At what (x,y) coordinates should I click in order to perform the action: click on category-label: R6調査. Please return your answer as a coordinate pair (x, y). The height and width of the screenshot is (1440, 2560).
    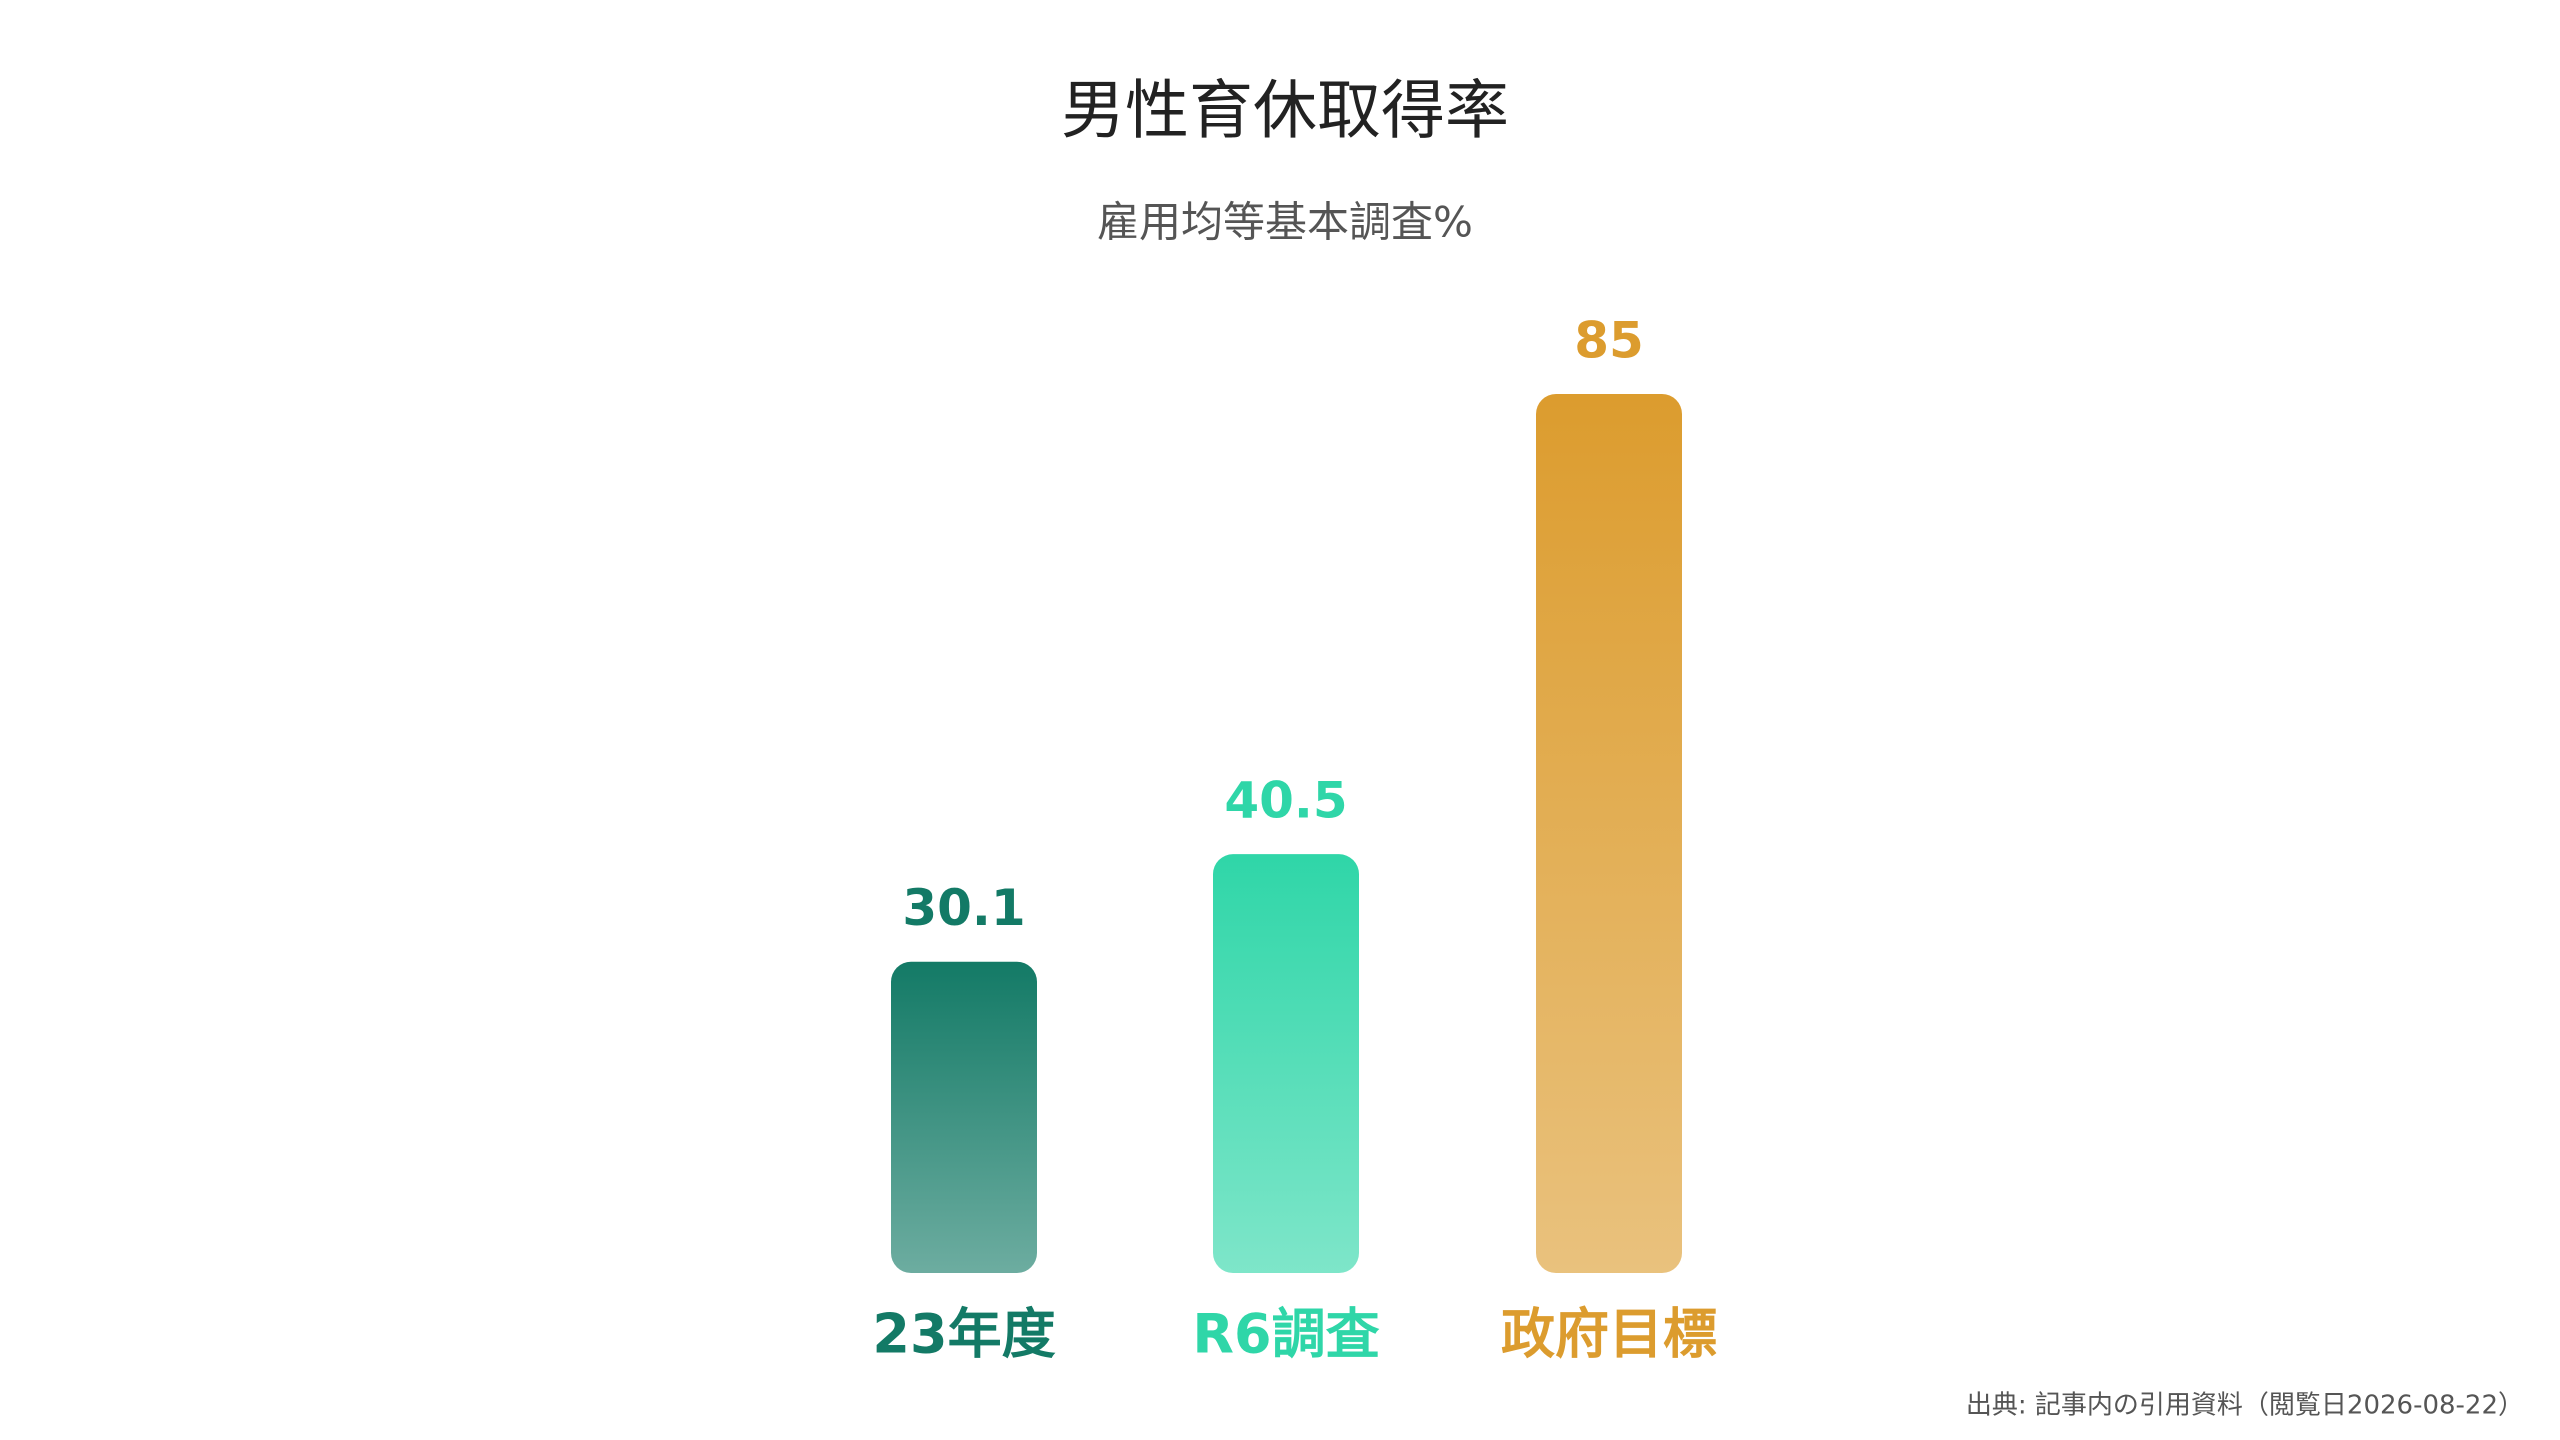
    Looking at the image, I should click on (1285, 1334).